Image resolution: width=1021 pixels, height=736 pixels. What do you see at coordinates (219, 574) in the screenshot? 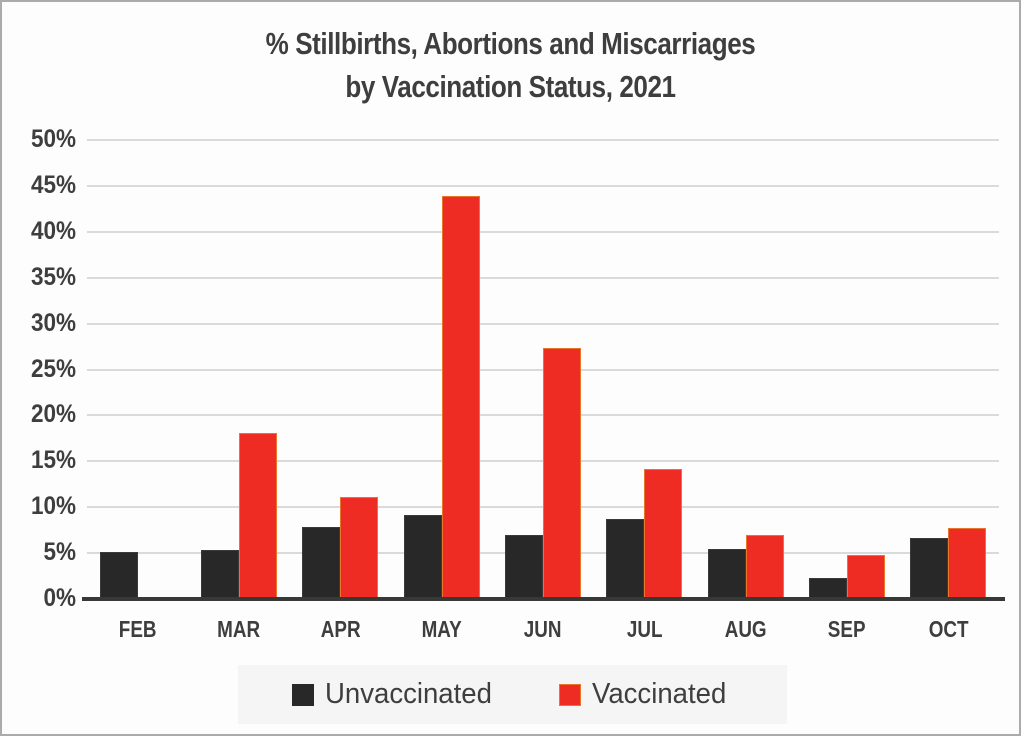
I see `bar-unvaccinated-mar` at bounding box center [219, 574].